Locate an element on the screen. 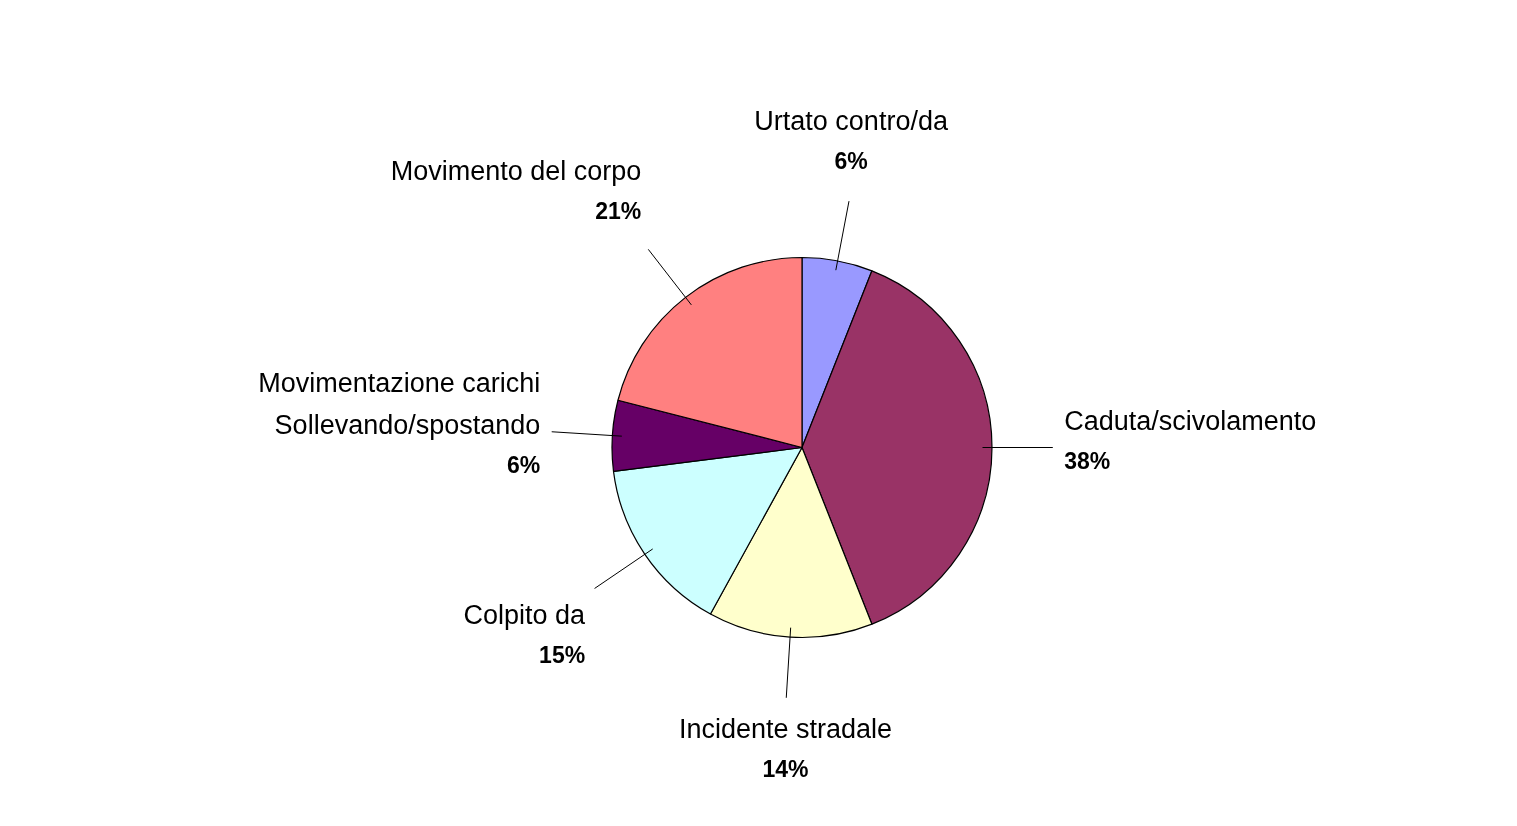 The image size is (1517, 826). data-label: 14% is located at coordinates (785, 769).